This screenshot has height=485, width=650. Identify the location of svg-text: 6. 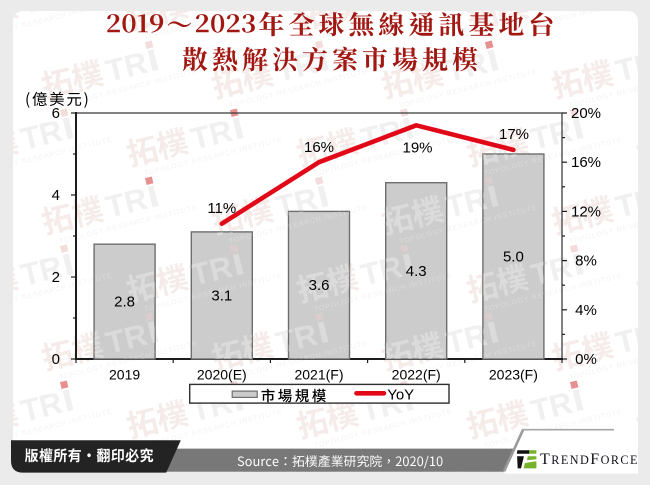
(56, 113).